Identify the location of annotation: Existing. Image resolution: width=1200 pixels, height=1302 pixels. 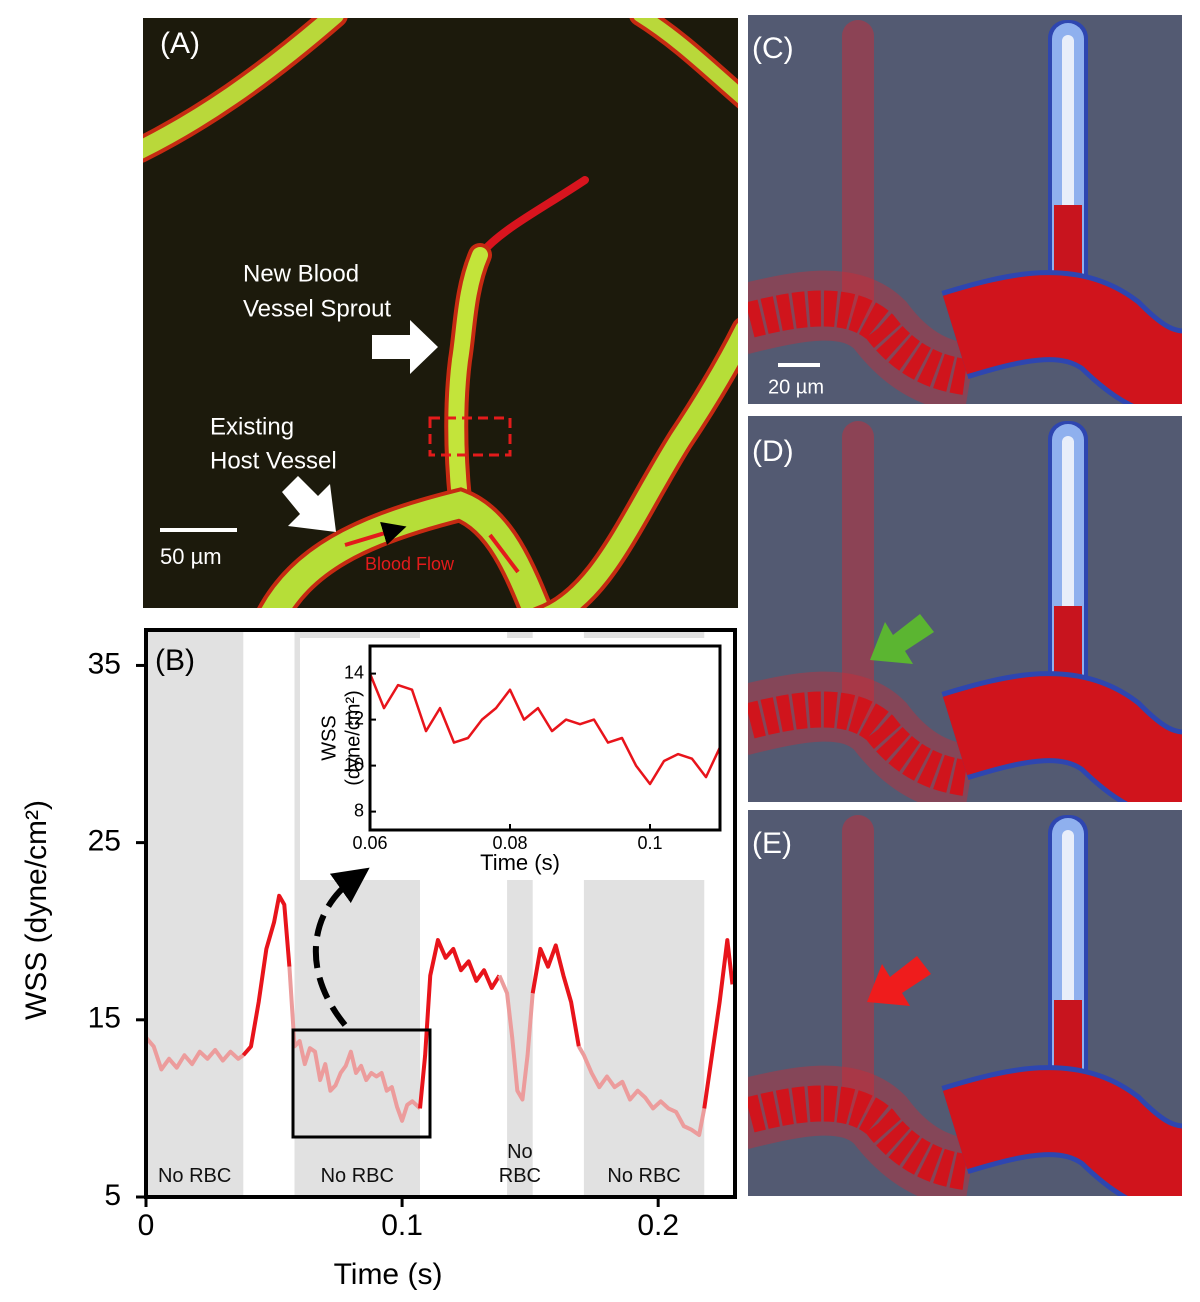
(252, 426).